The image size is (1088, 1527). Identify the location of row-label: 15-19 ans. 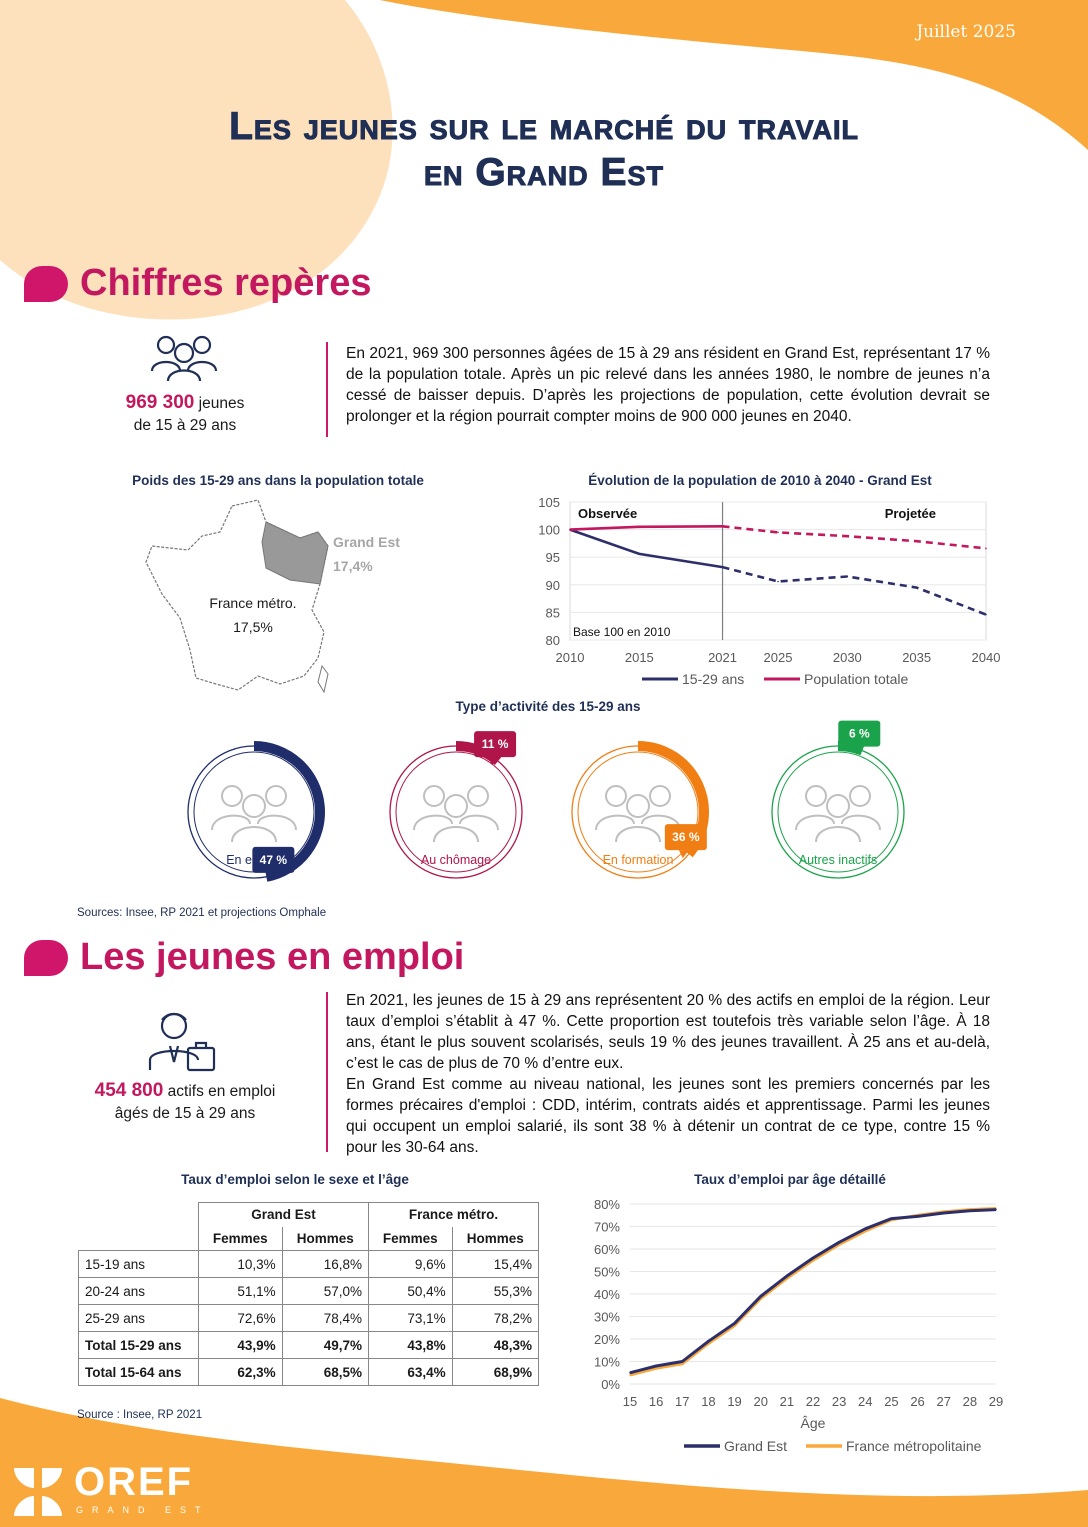
(138, 1264).